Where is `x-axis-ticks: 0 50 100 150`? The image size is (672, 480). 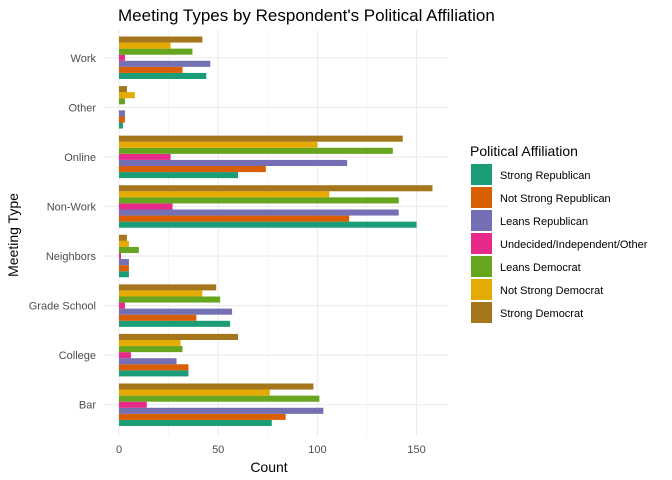
x-axis-ticks: 0 50 100 150 is located at coordinates (271, 450).